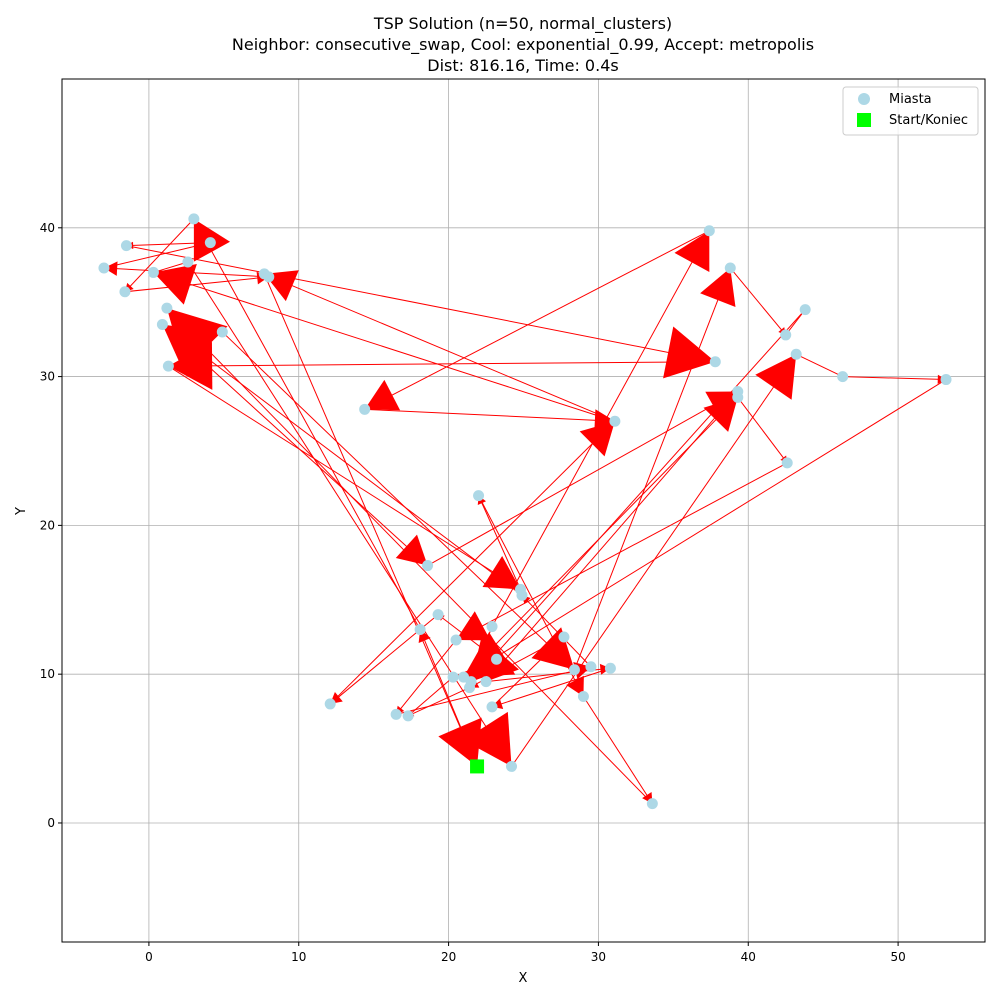 The height and width of the screenshot is (1000, 1000). I want to click on legend: Miasta Start/Koniec, so click(910, 111).